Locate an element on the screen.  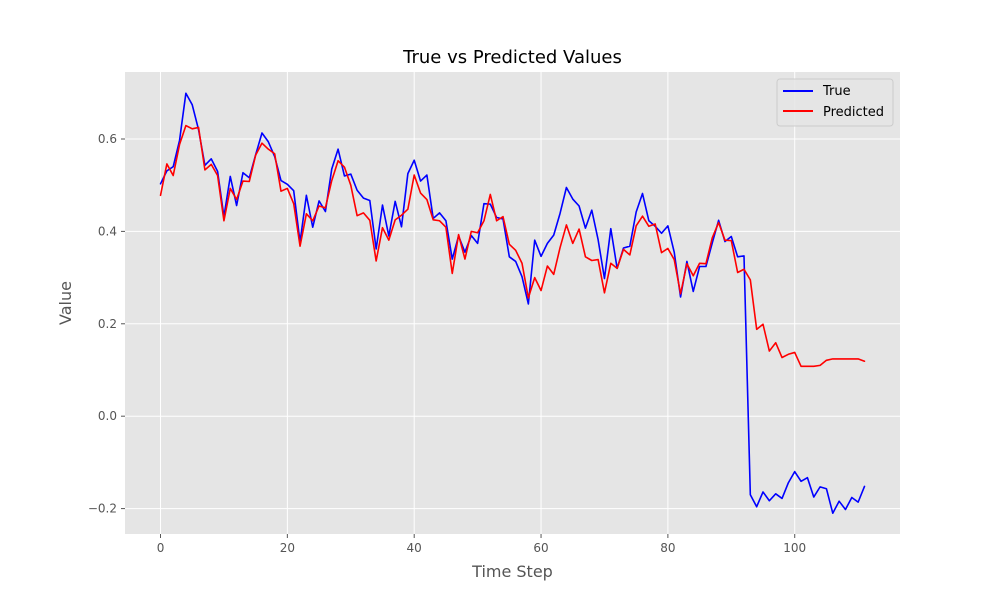
y-tick-label: 0.2 is located at coordinates (107, 324).